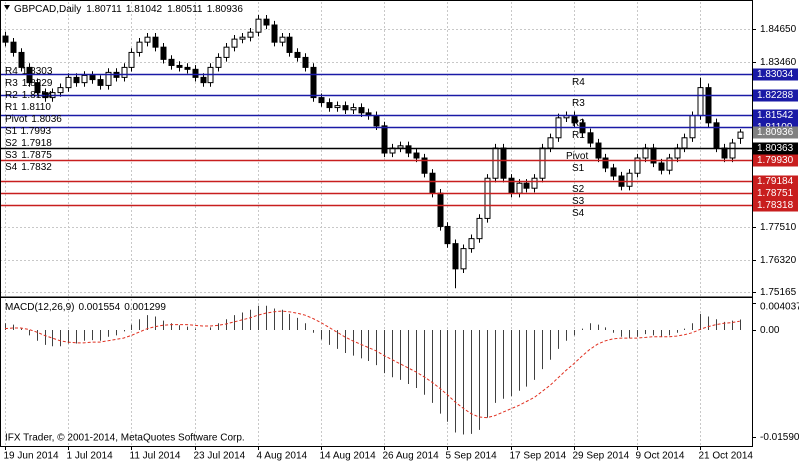  Describe the element at coordinates (85, 307) in the screenshot. I see `macd-title: MACD(12,26,9) 0.001554 0.001299` at that location.